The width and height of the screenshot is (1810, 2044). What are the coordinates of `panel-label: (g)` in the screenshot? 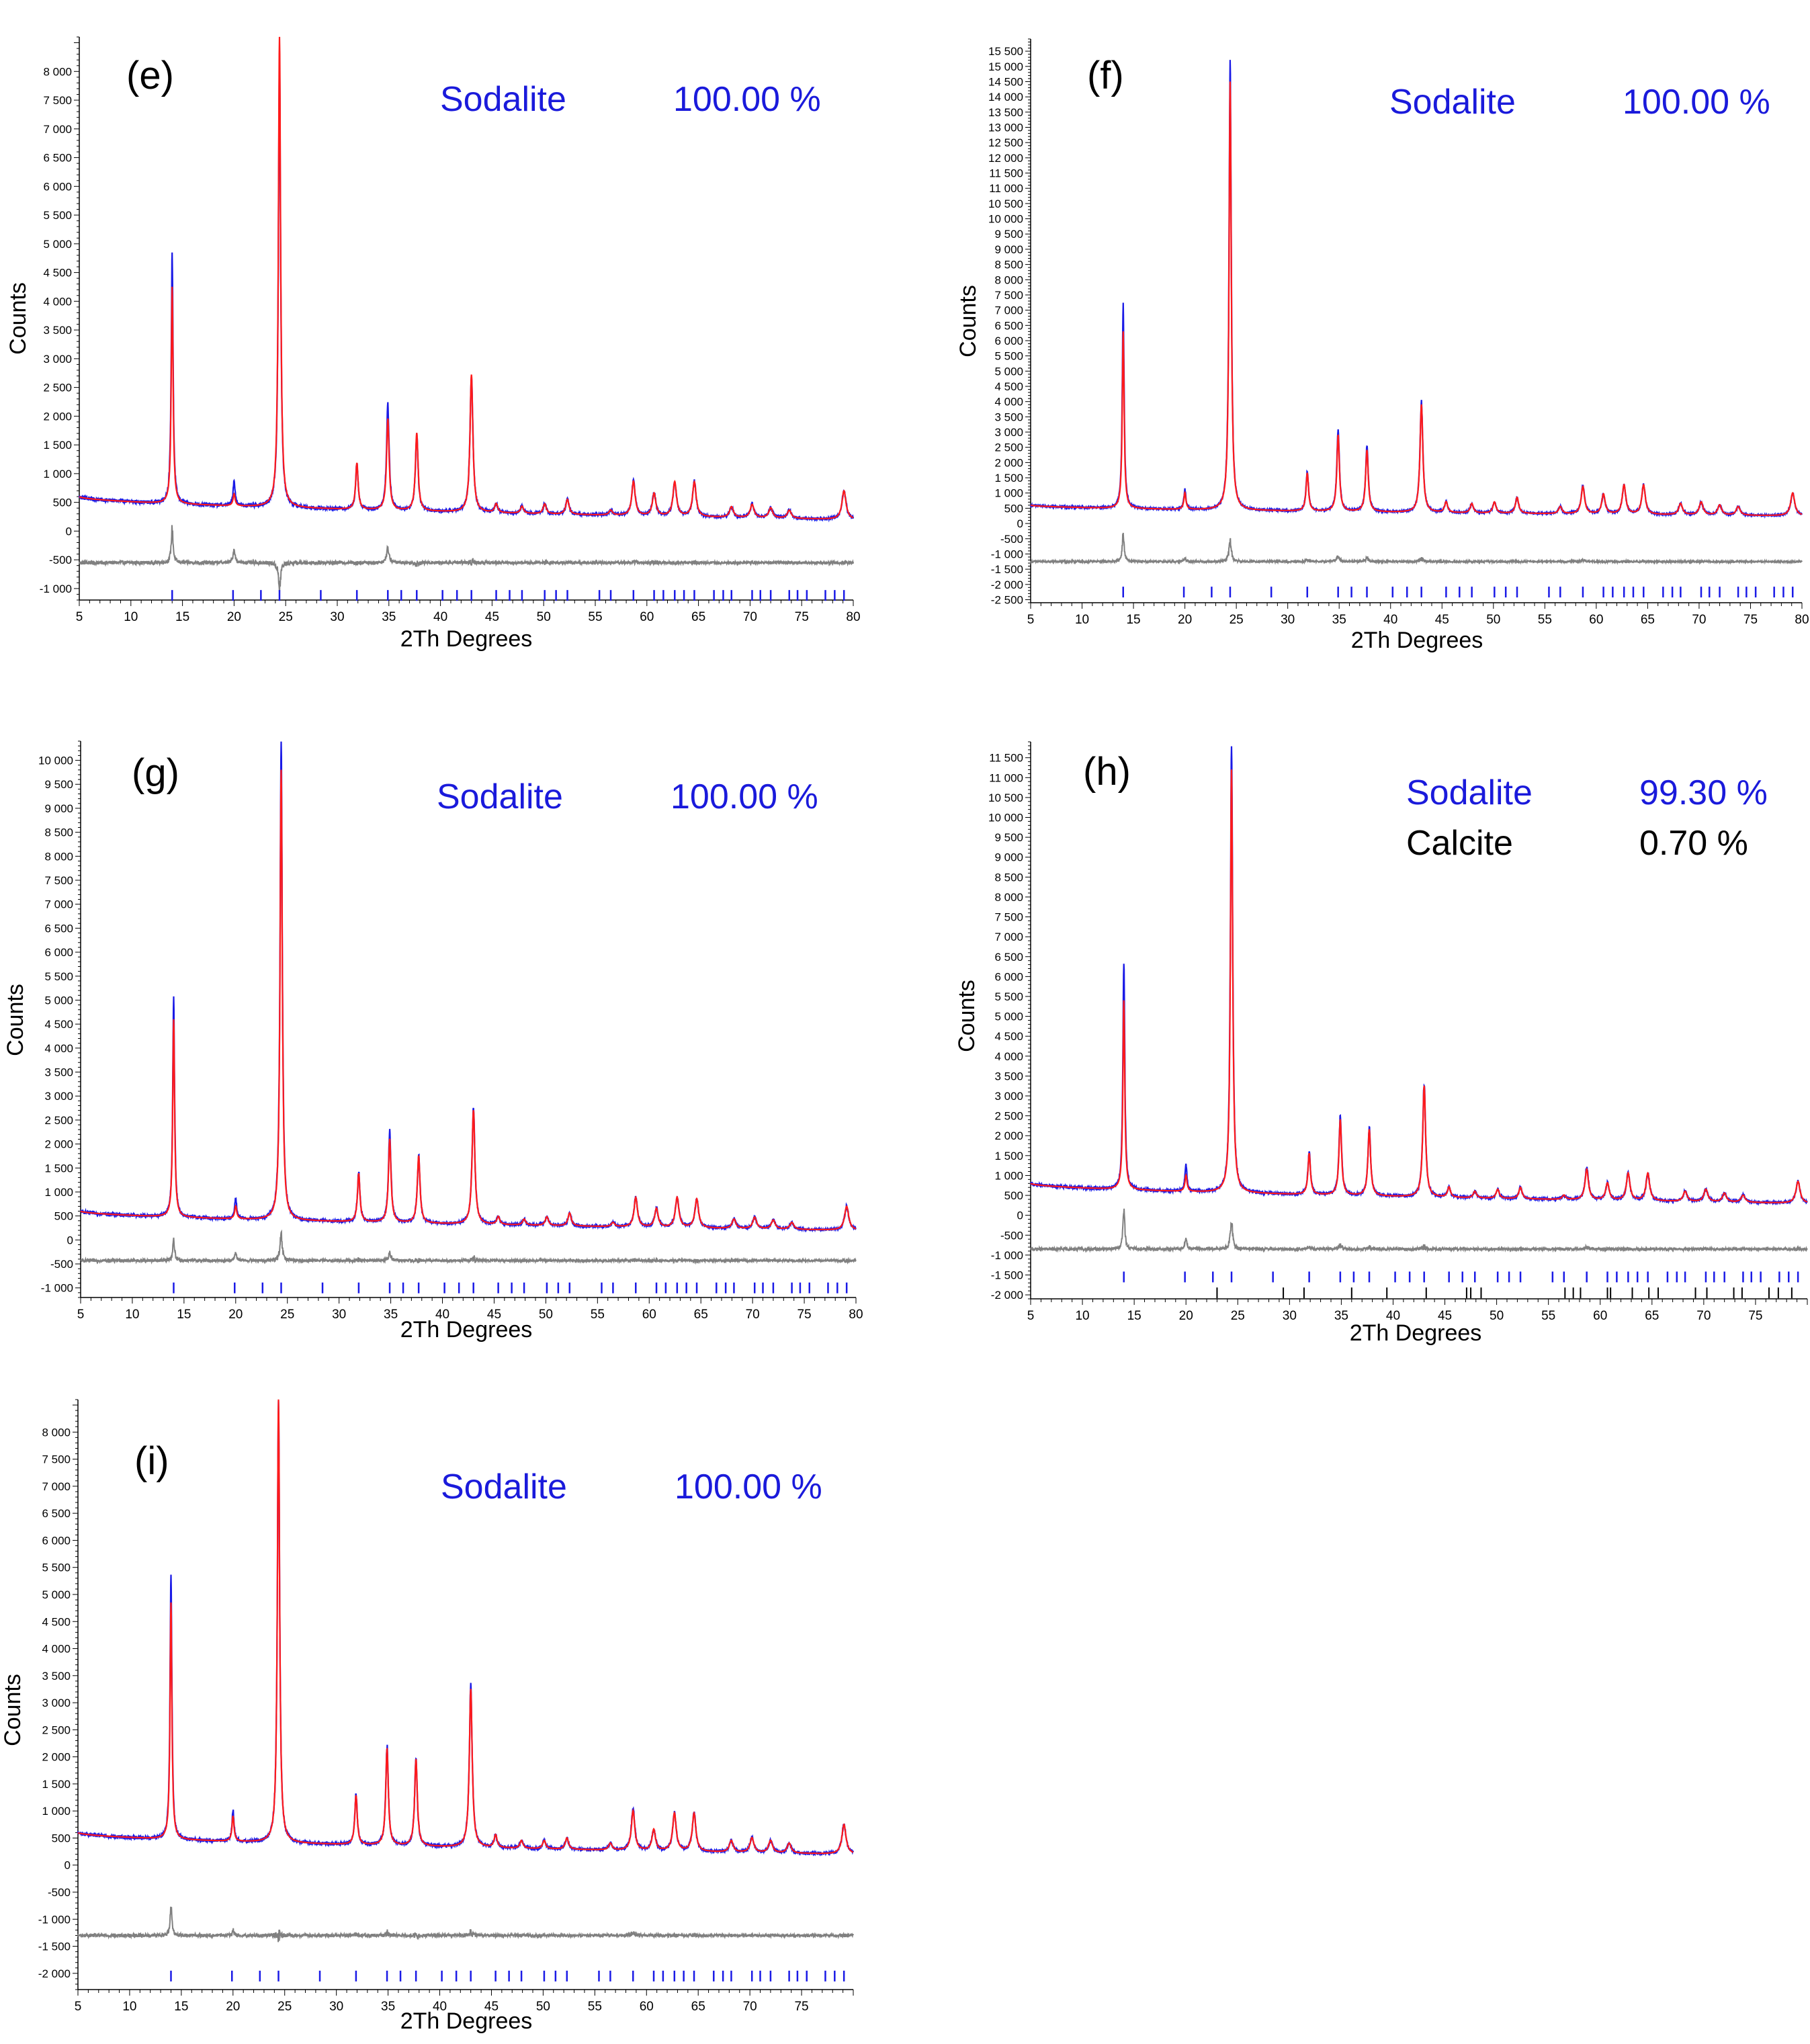 It's located at (155, 773).